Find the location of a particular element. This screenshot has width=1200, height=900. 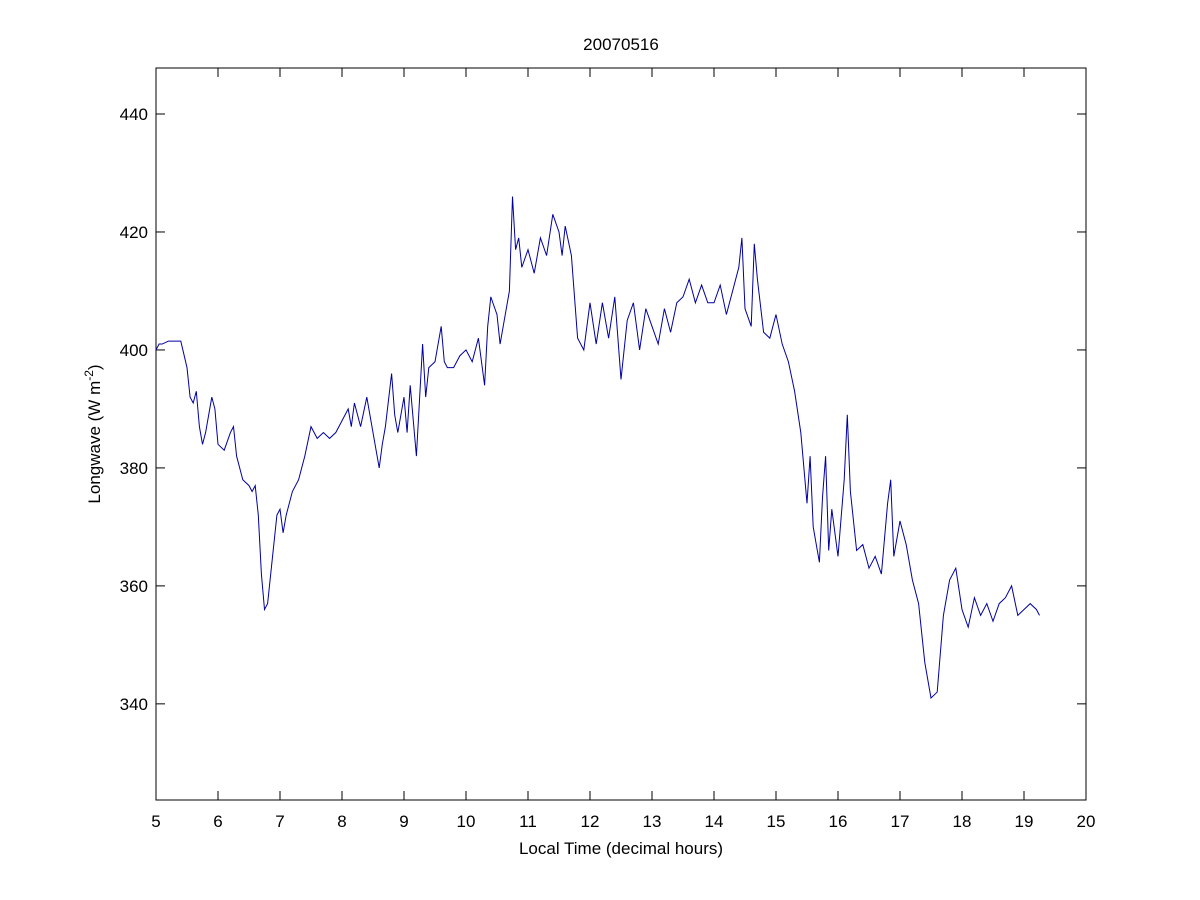

x-tick-label: 14 is located at coordinates (714, 821).